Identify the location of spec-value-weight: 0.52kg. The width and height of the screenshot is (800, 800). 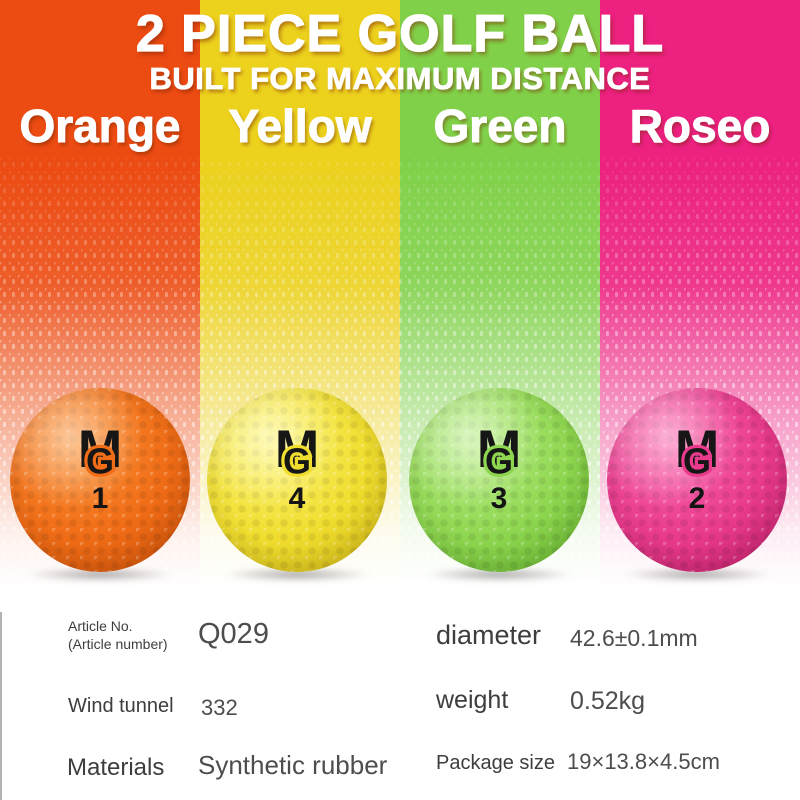
(608, 701).